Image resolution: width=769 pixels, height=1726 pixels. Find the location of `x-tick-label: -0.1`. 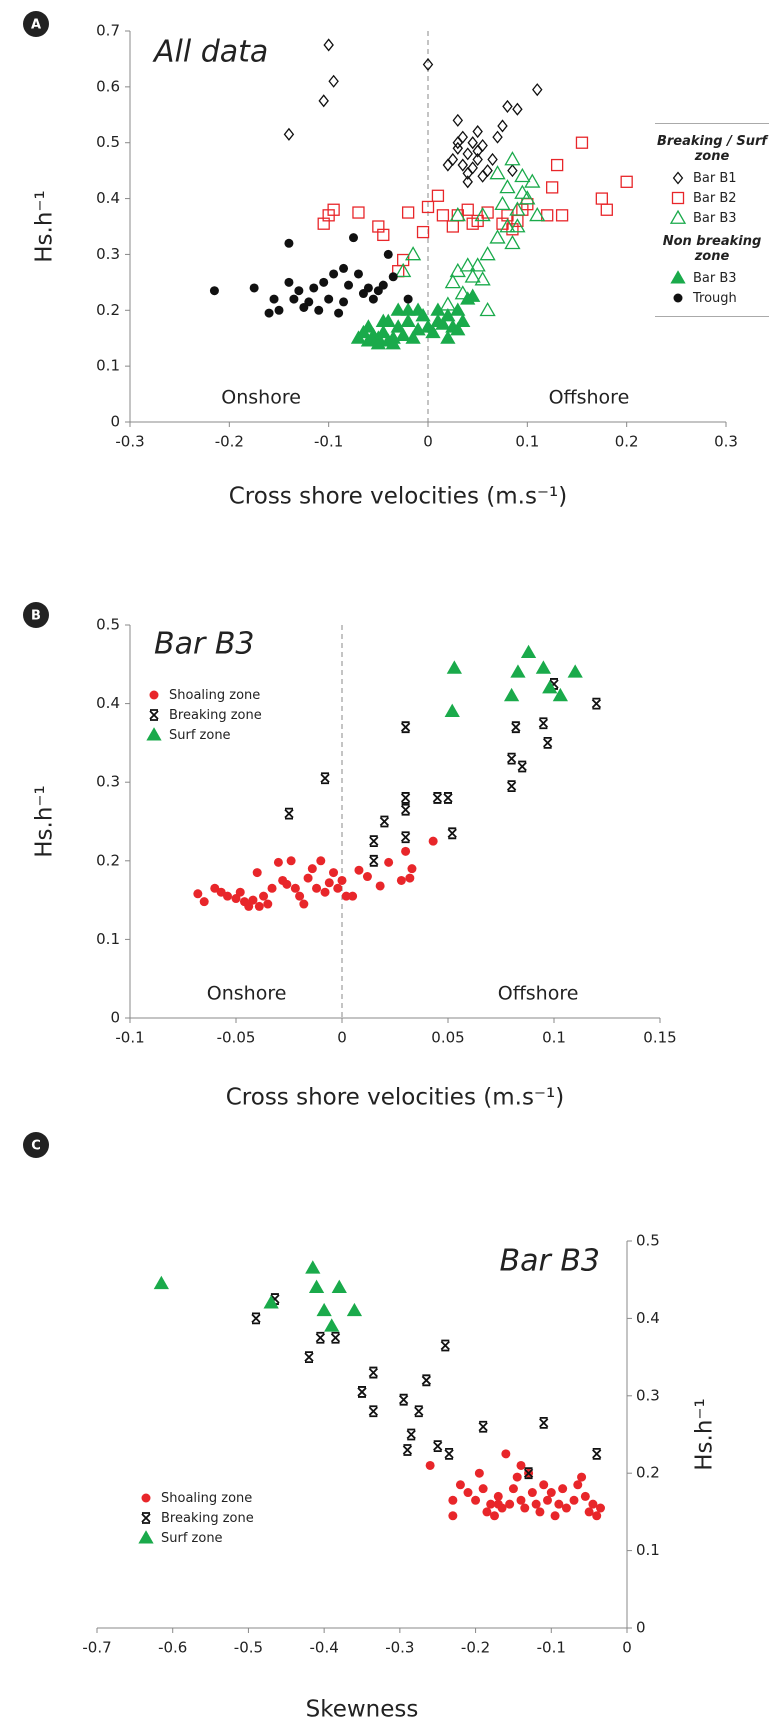

x-tick-label: -0.1 is located at coordinates (551, 1648).